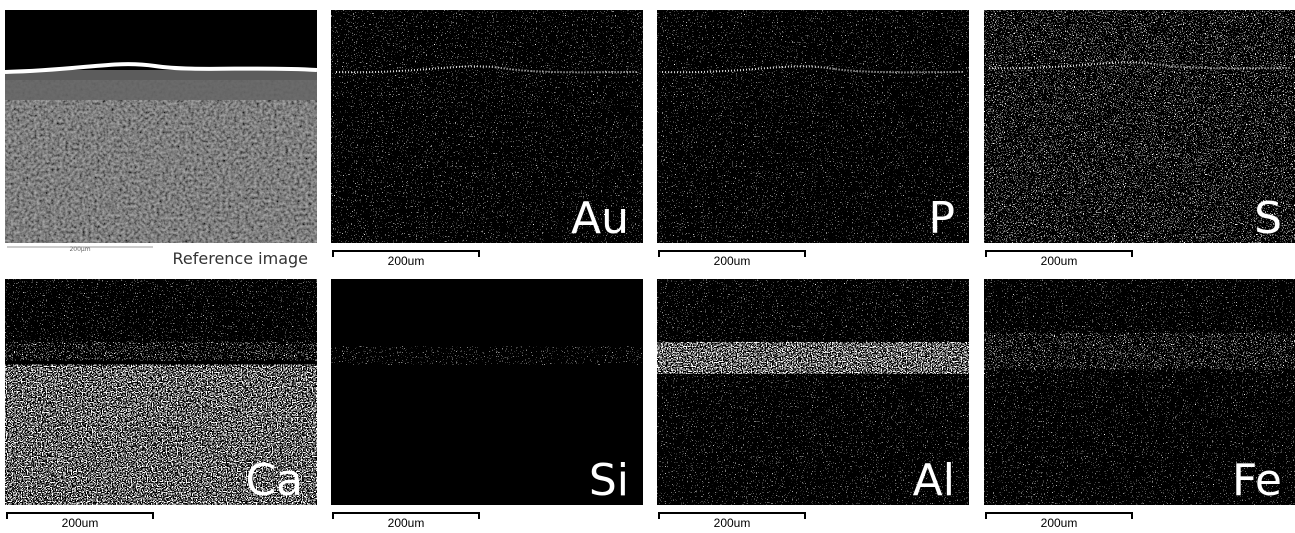  Describe the element at coordinates (600, 218) in the screenshot. I see `element-label: Au` at that location.